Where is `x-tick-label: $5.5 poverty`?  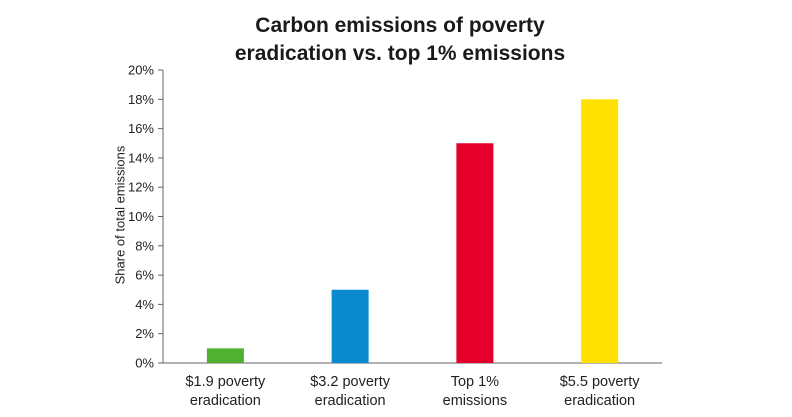
x-tick-label: $5.5 poverty is located at coordinates (600, 382).